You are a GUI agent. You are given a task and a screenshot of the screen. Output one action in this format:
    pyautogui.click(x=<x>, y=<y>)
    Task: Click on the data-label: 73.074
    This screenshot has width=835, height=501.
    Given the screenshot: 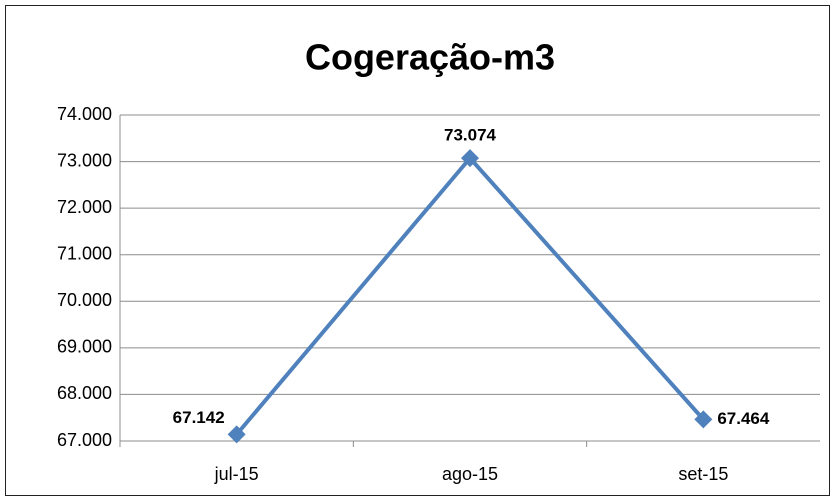 What is the action you would take?
    pyautogui.click(x=470, y=135)
    